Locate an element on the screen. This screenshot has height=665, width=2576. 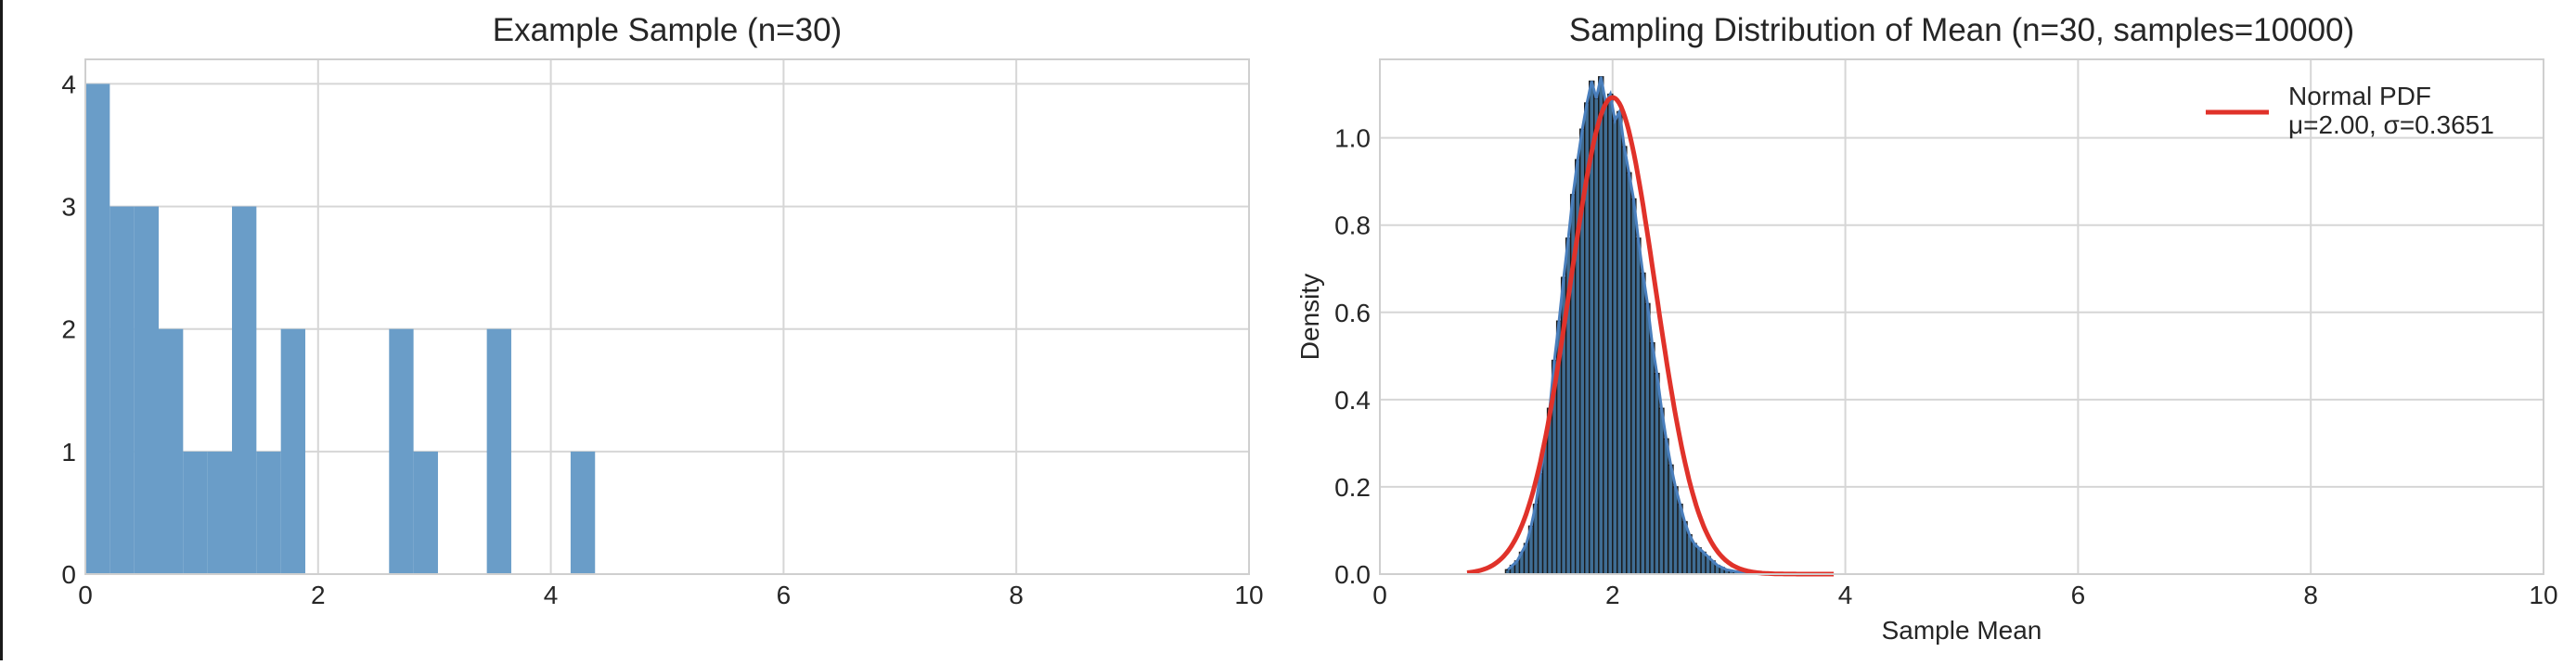
y-tick-label: 0.8 is located at coordinates (1353, 226).